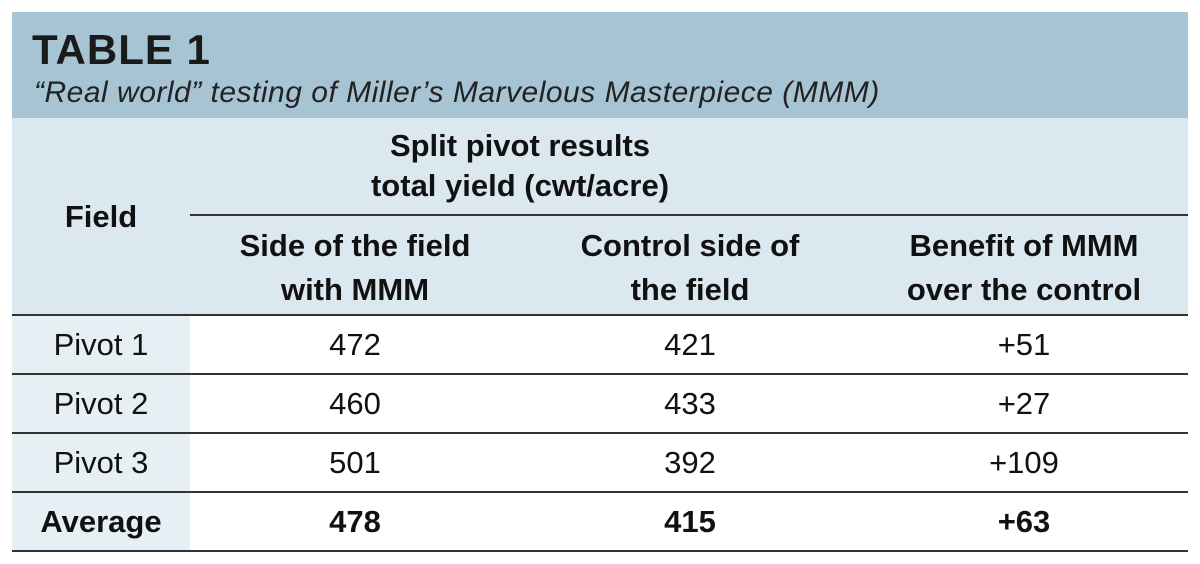 This screenshot has height=564, width=1200. What do you see at coordinates (355, 344) in the screenshot?
I see `table-cell: 472` at bounding box center [355, 344].